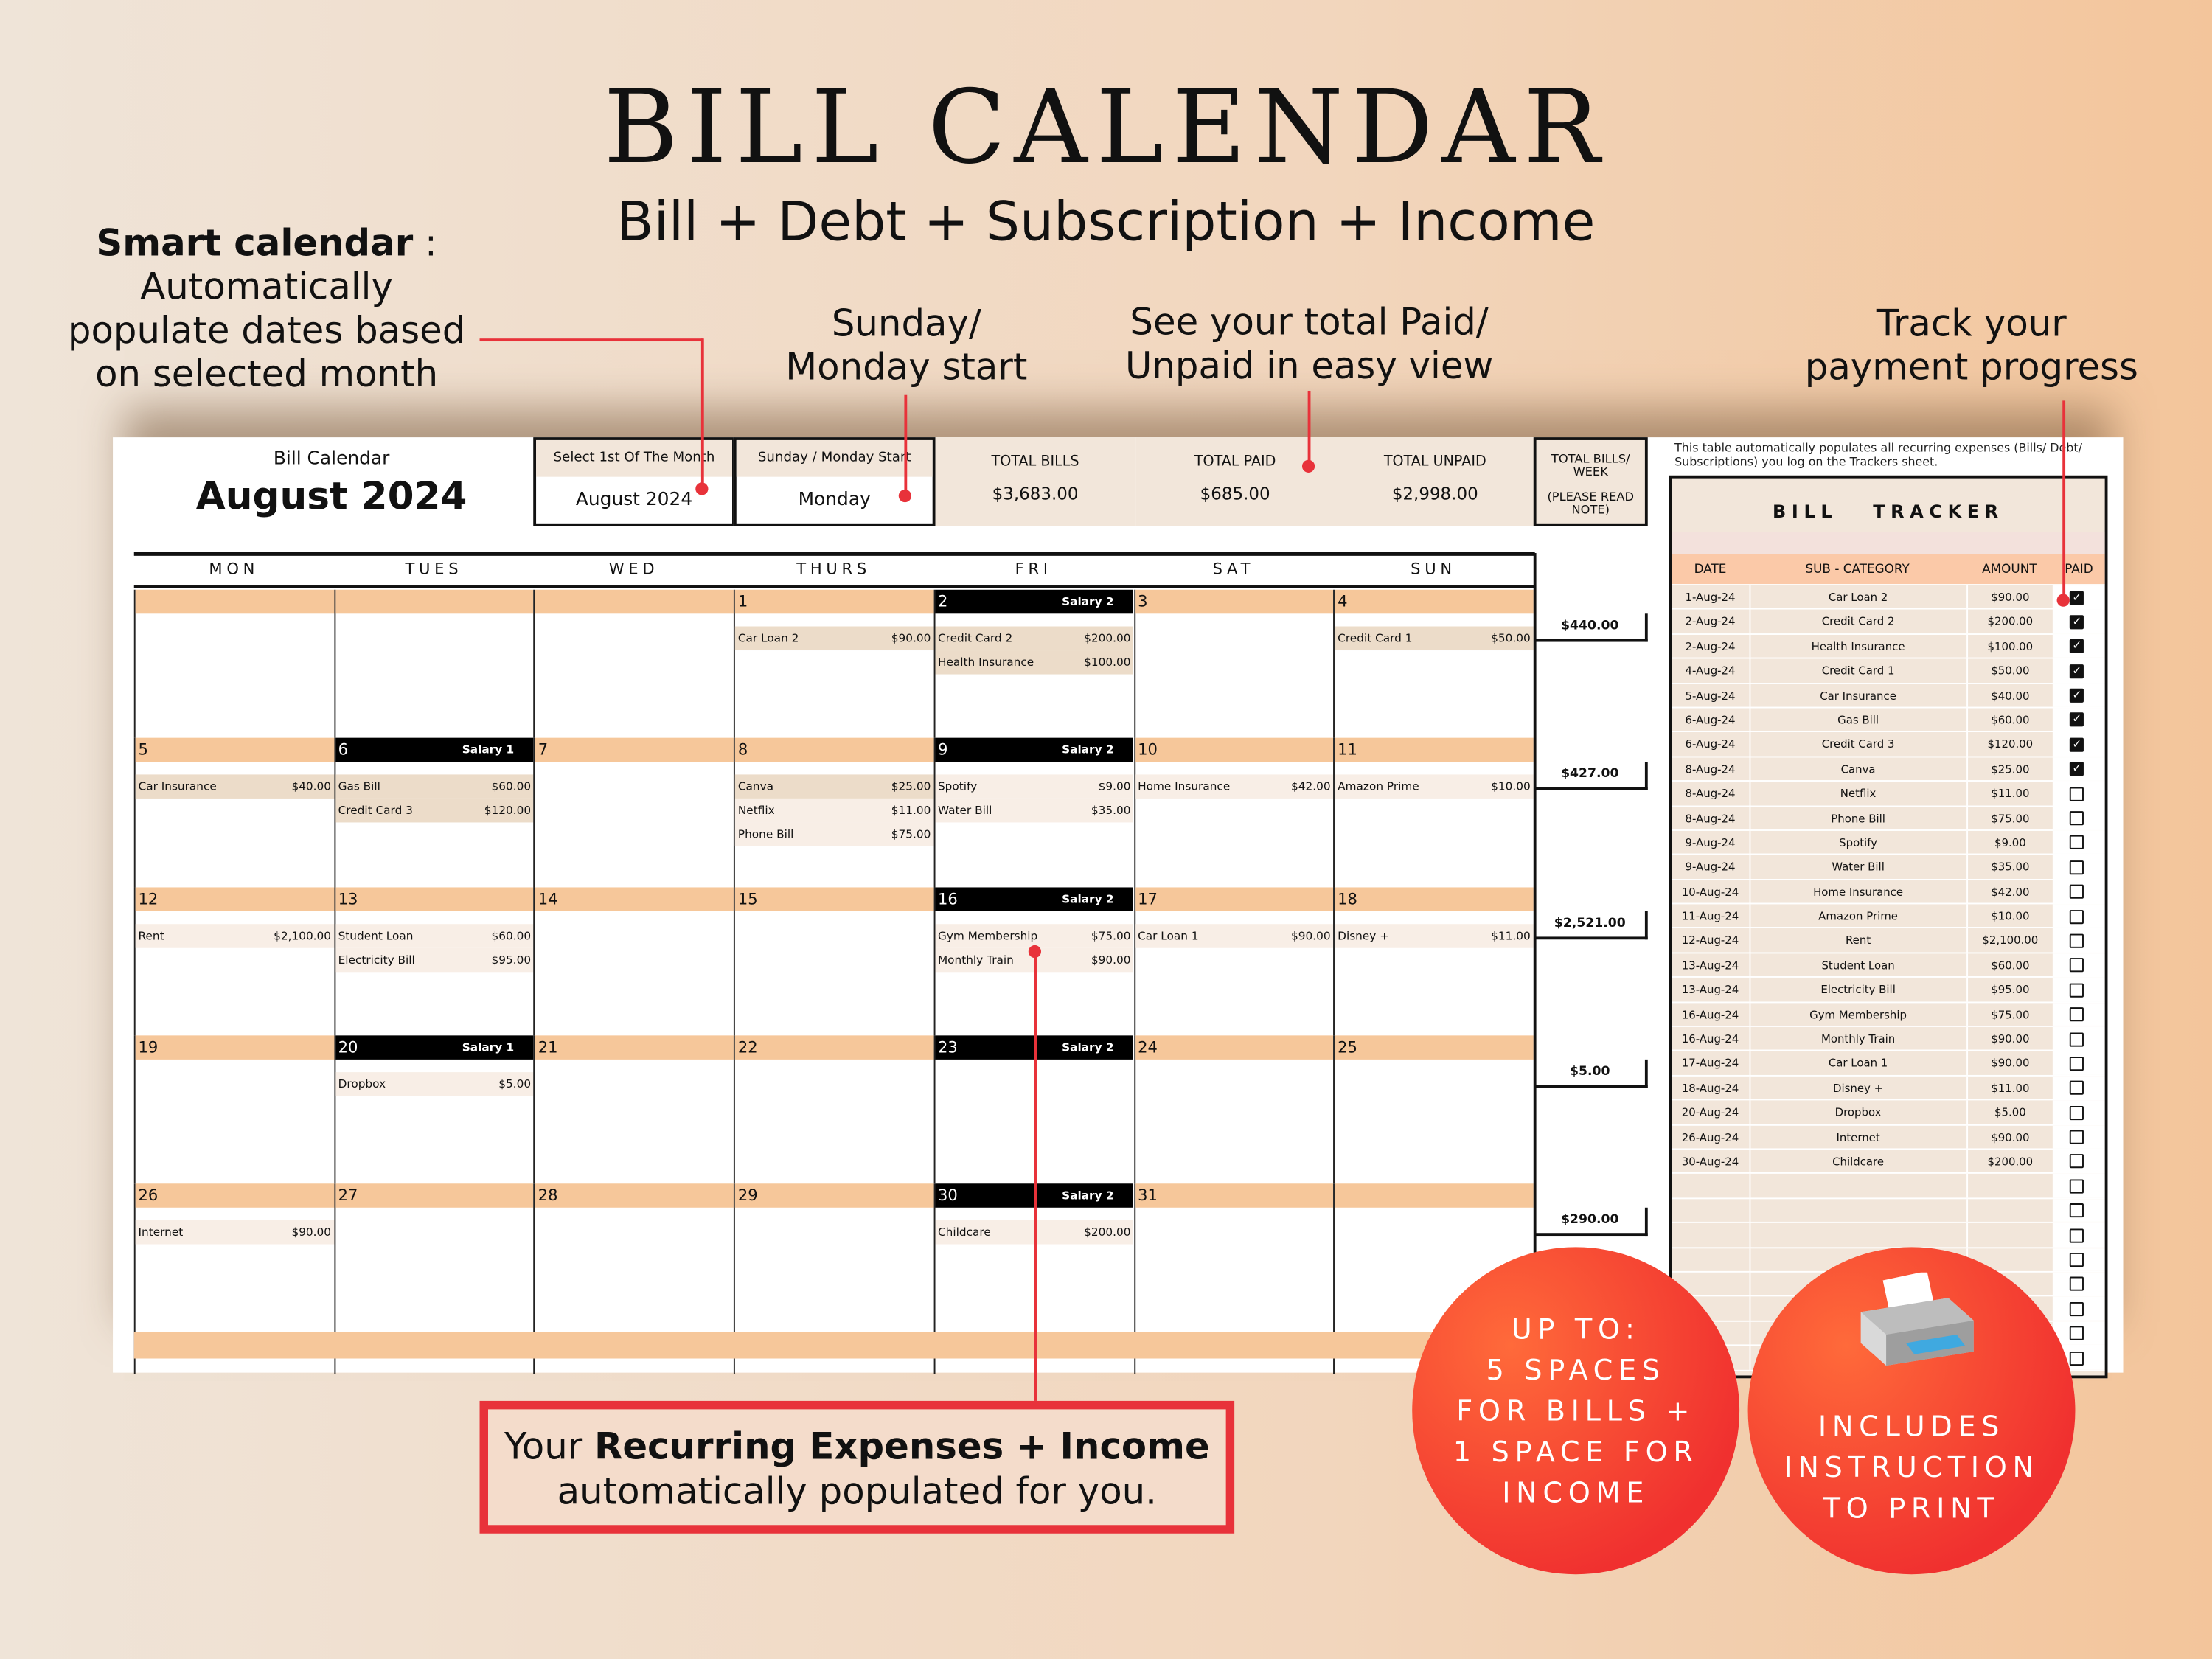 The image size is (2212, 1659). Describe the element at coordinates (1857, 570) in the screenshot. I see `col-category: SUB - CATEGORY` at that location.